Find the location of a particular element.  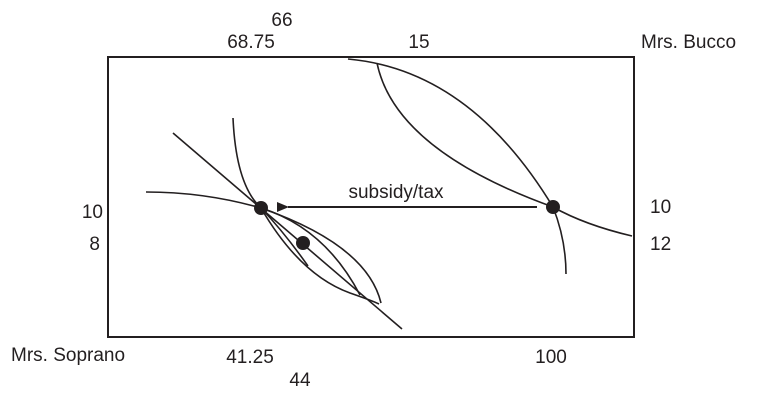

label-top-68-75: 68.75 is located at coordinates (251, 42).